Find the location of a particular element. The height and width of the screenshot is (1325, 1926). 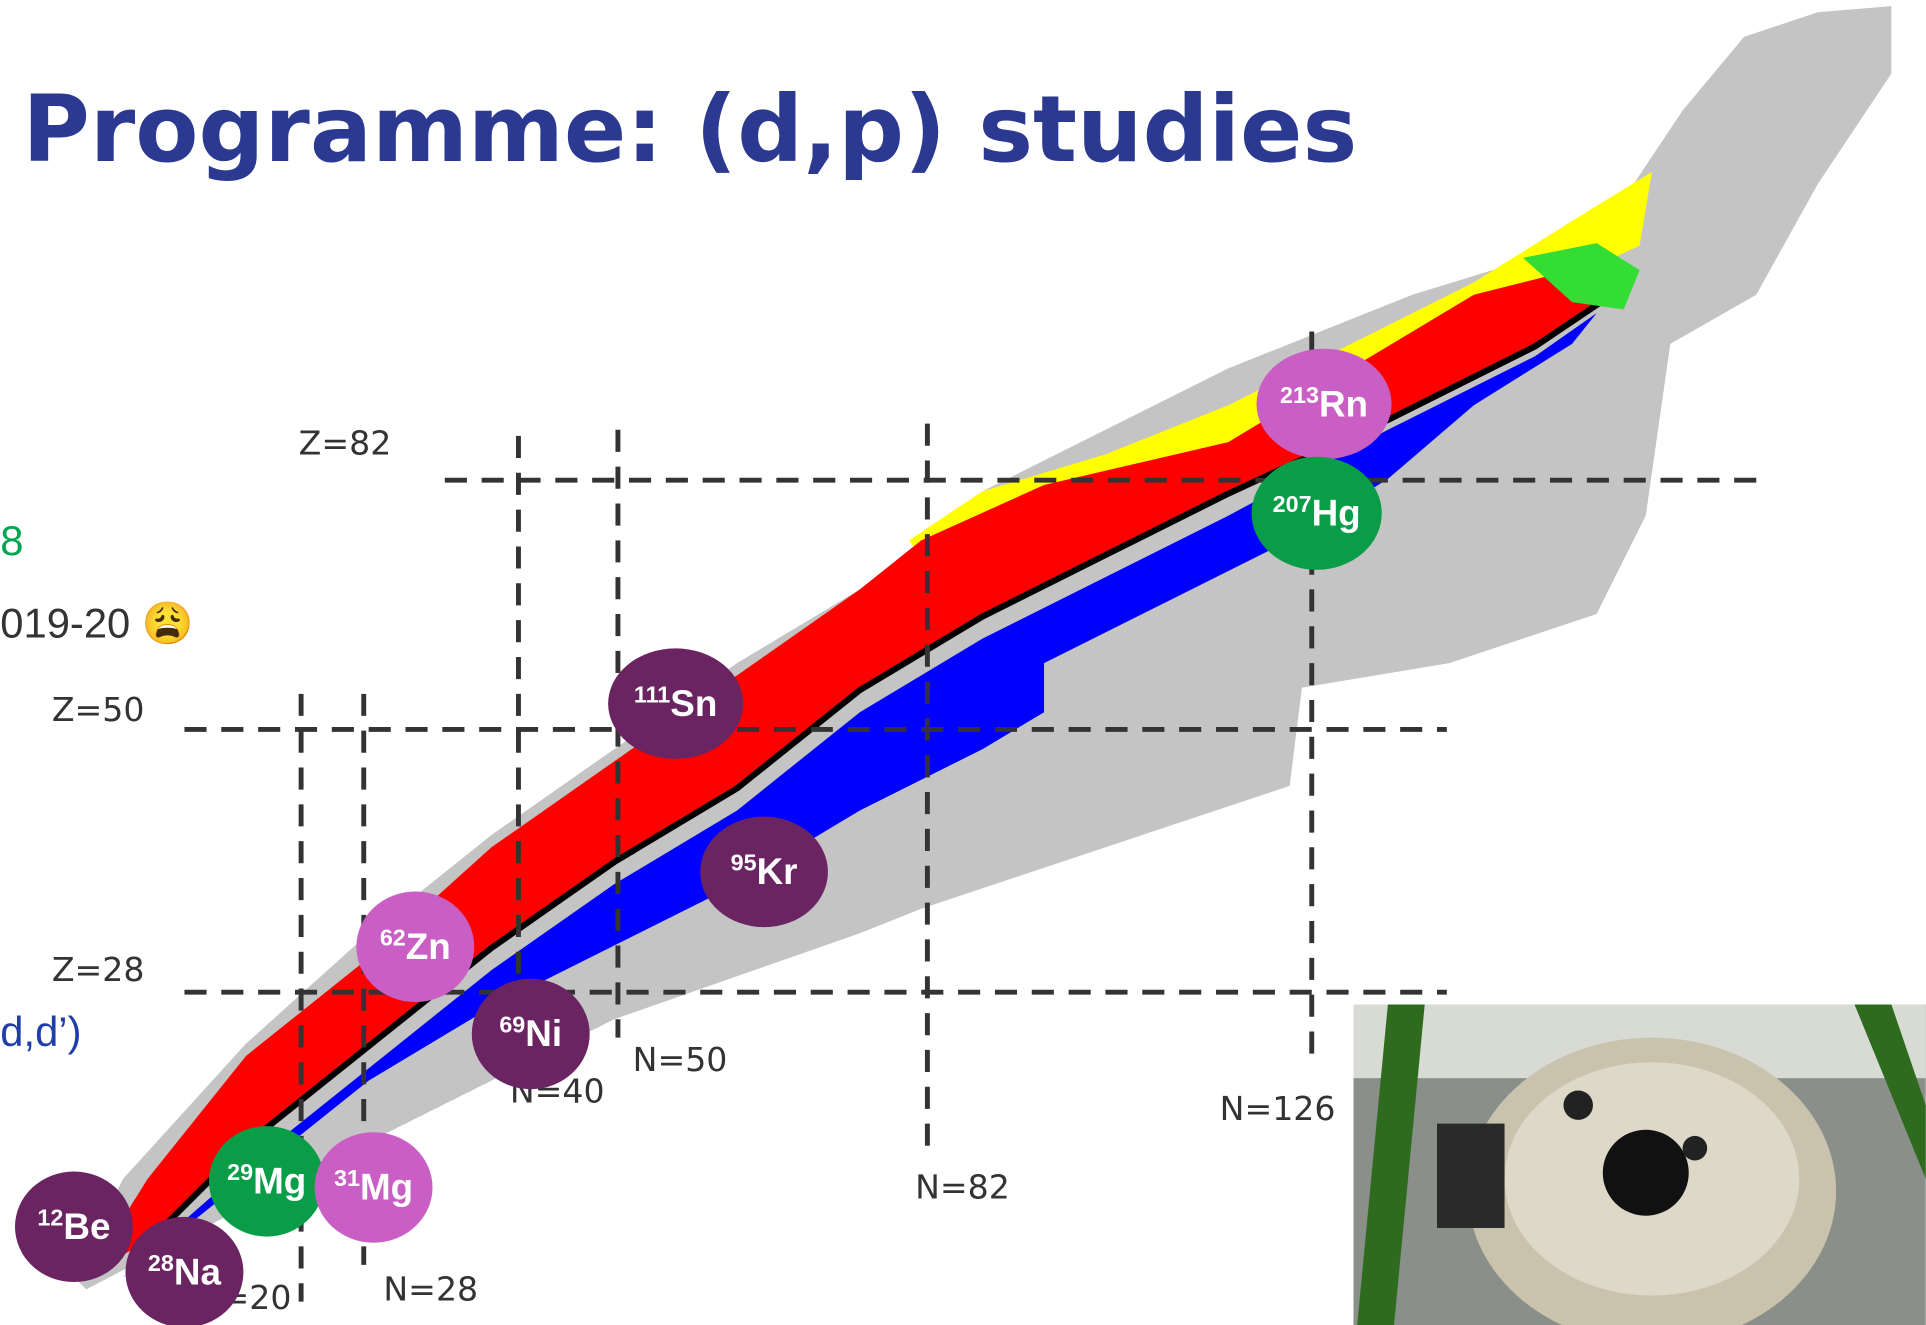

nuclide-label: 111Sn is located at coordinates (675, 702).